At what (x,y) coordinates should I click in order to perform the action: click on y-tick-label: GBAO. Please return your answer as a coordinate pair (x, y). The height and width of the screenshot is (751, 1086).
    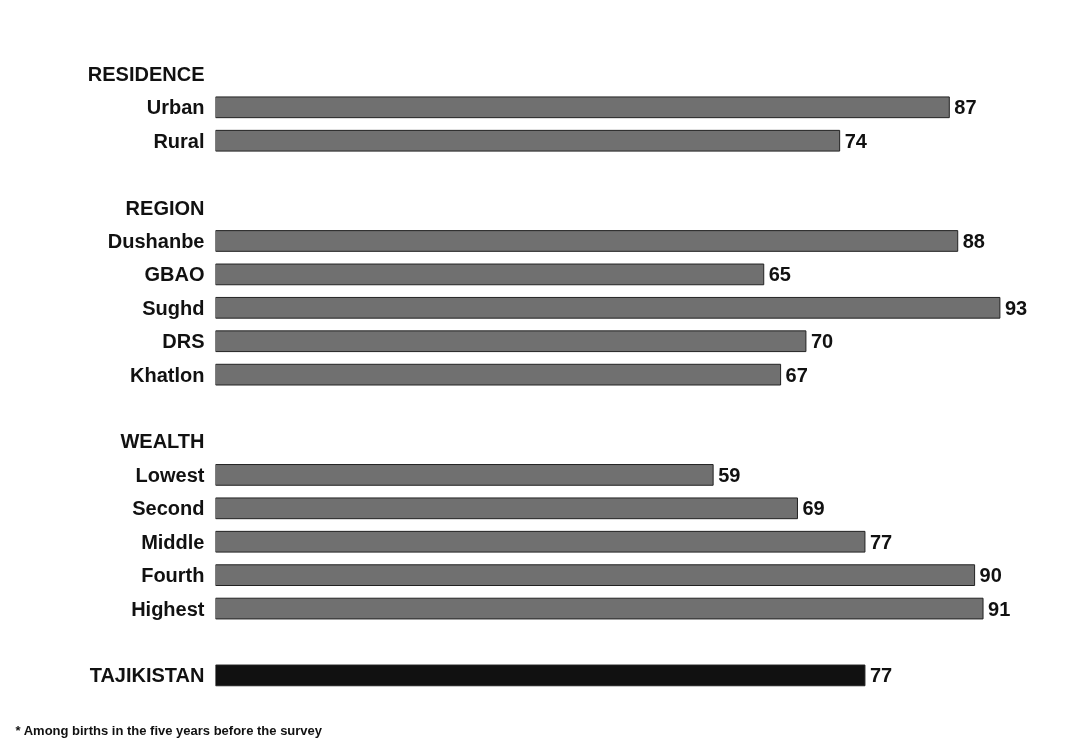
    Looking at the image, I should click on (174, 274).